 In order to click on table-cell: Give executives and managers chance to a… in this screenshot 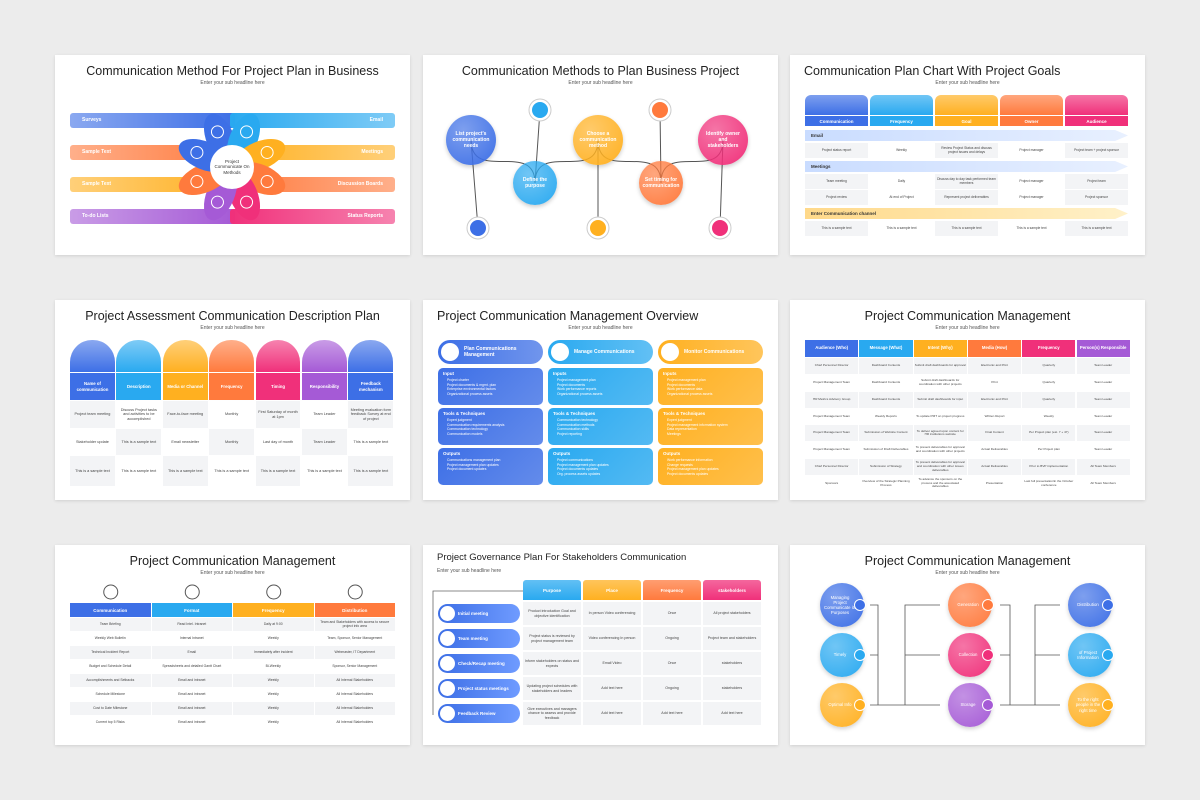, I will do `click(552, 713)`.